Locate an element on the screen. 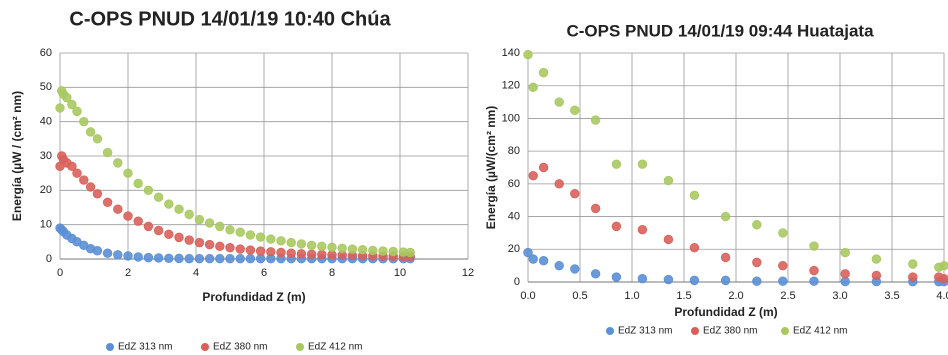  x-axis-label: Profundidad Z (m) is located at coordinates (253, 297).